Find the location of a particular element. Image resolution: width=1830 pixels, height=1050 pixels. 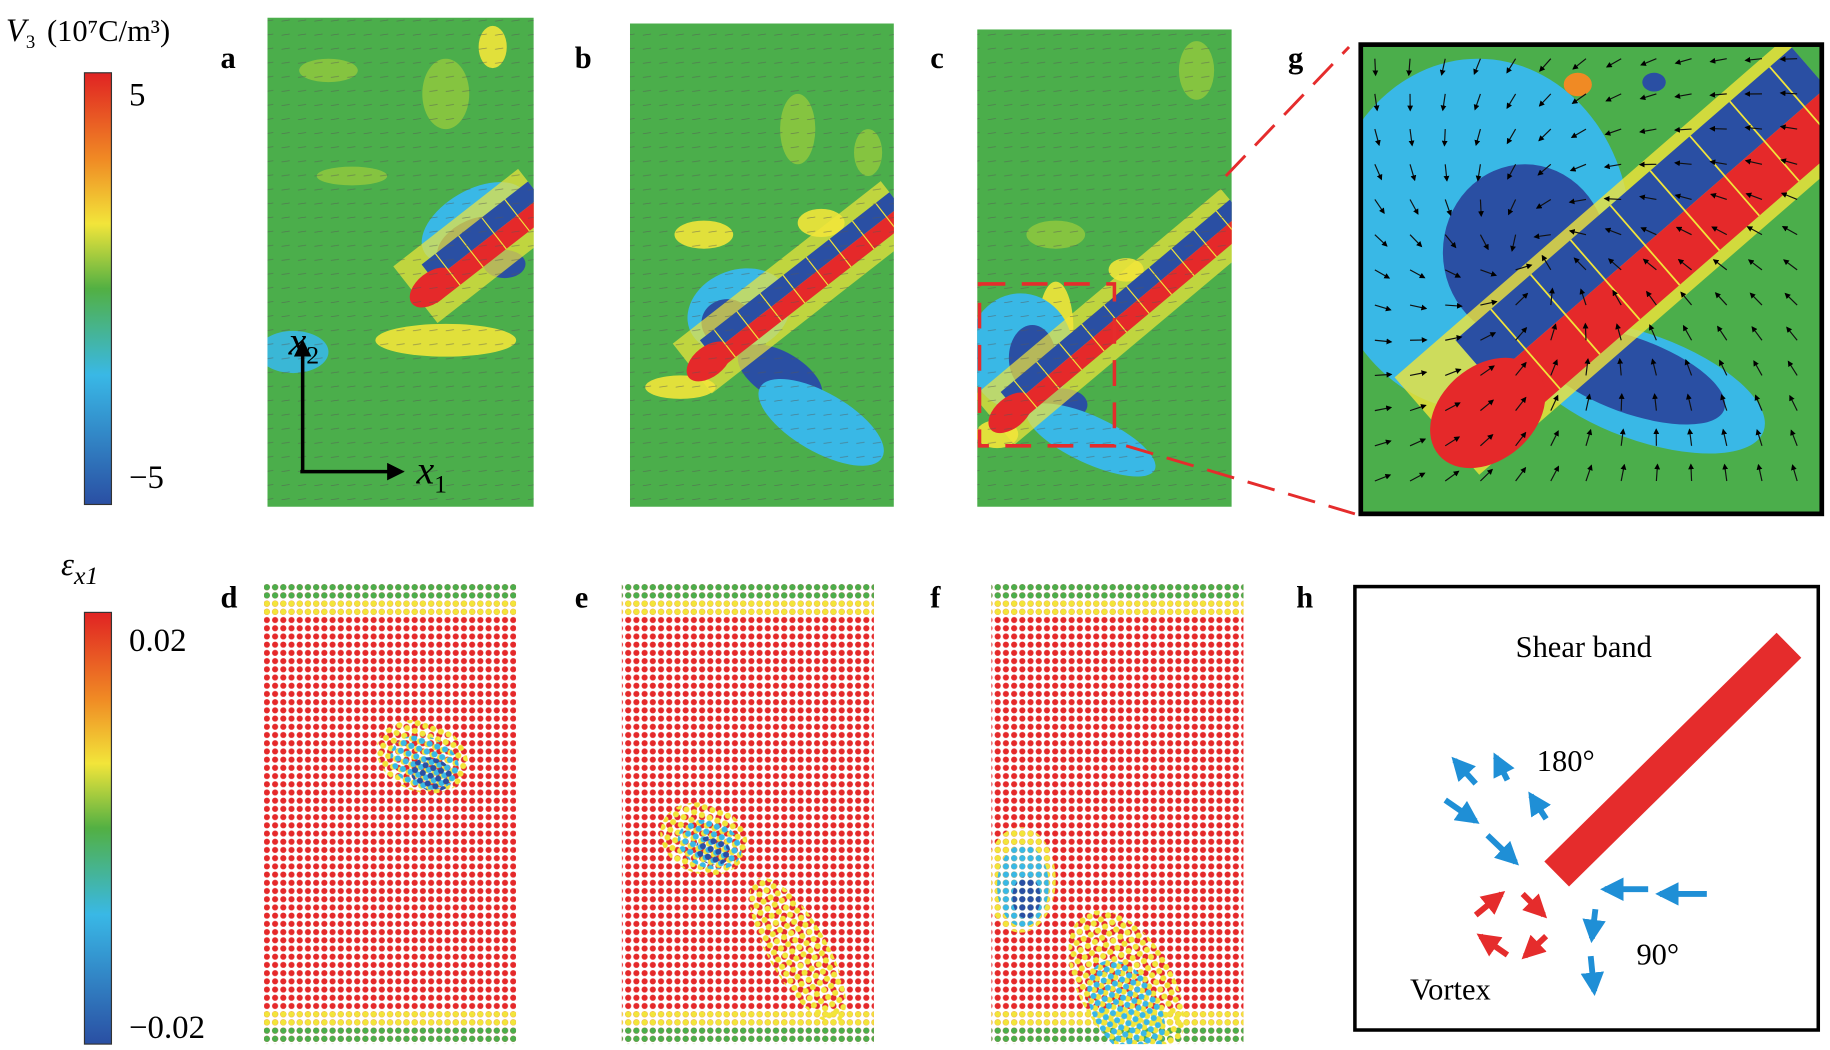

axis-label: x1 is located at coordinates (431, 472).